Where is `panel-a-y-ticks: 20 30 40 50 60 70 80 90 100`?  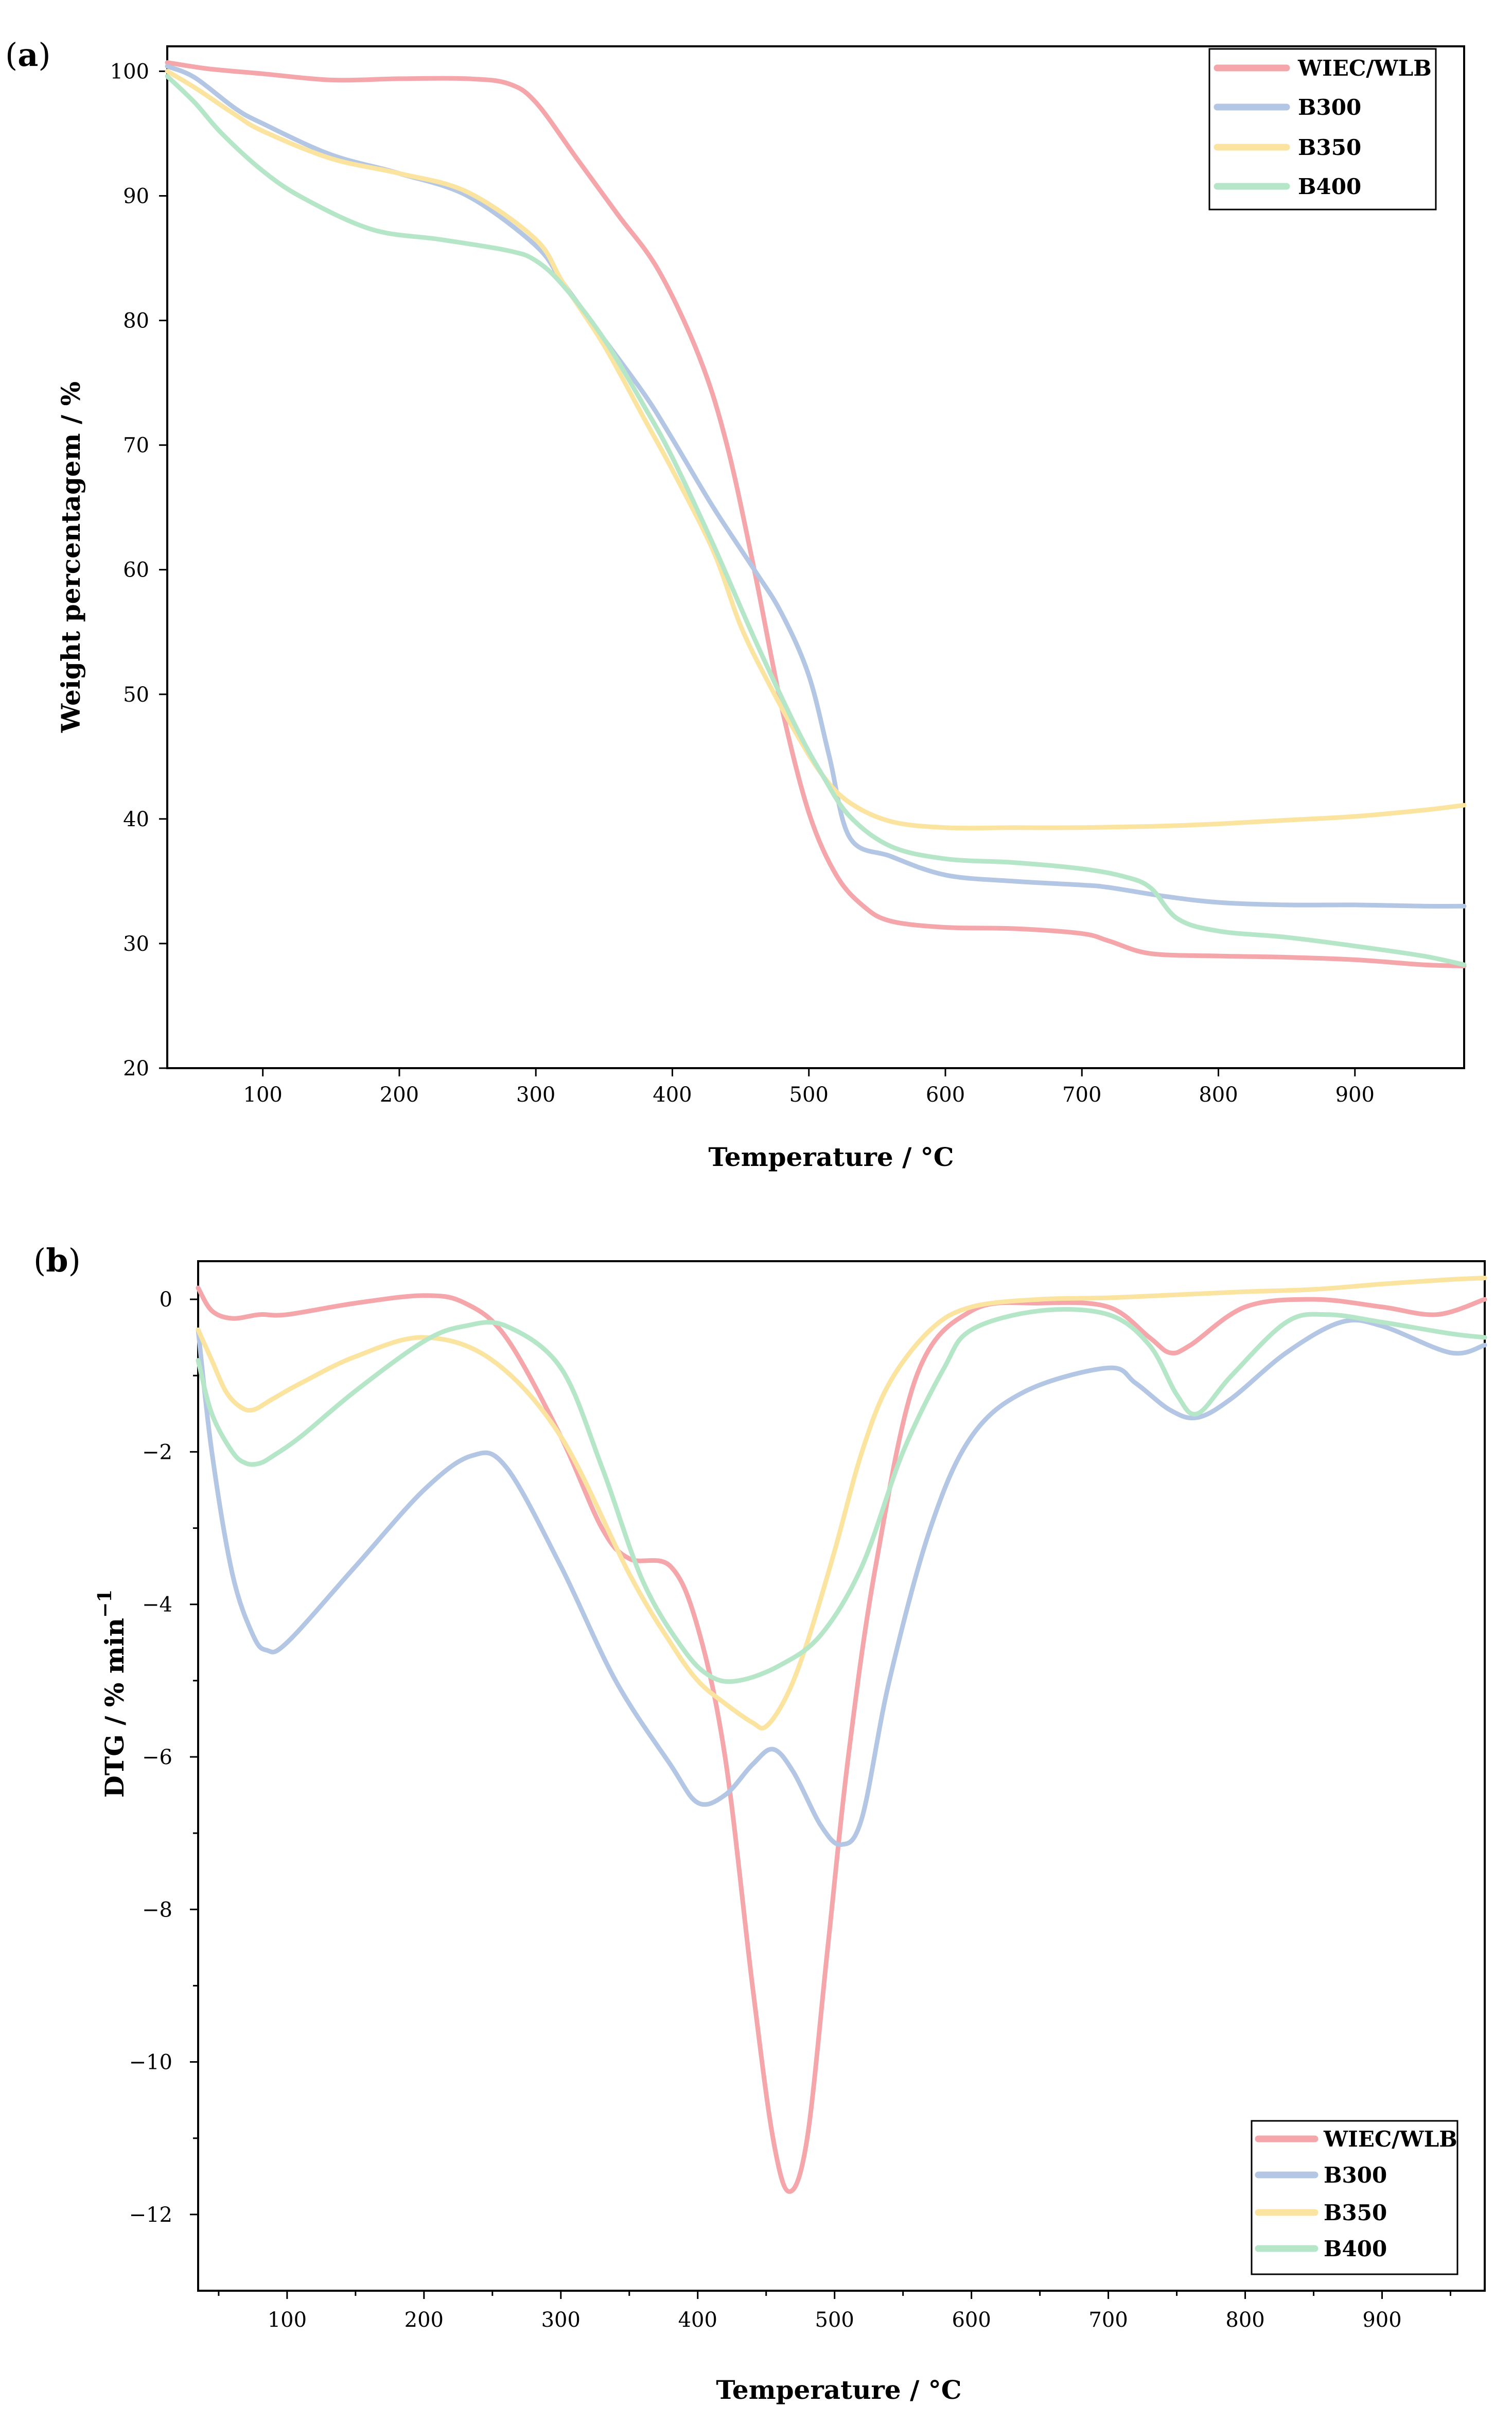
panel-a-y-ticks: 20 30 40 50 60 70 80 90 100 is located at coordinates (138, 571).